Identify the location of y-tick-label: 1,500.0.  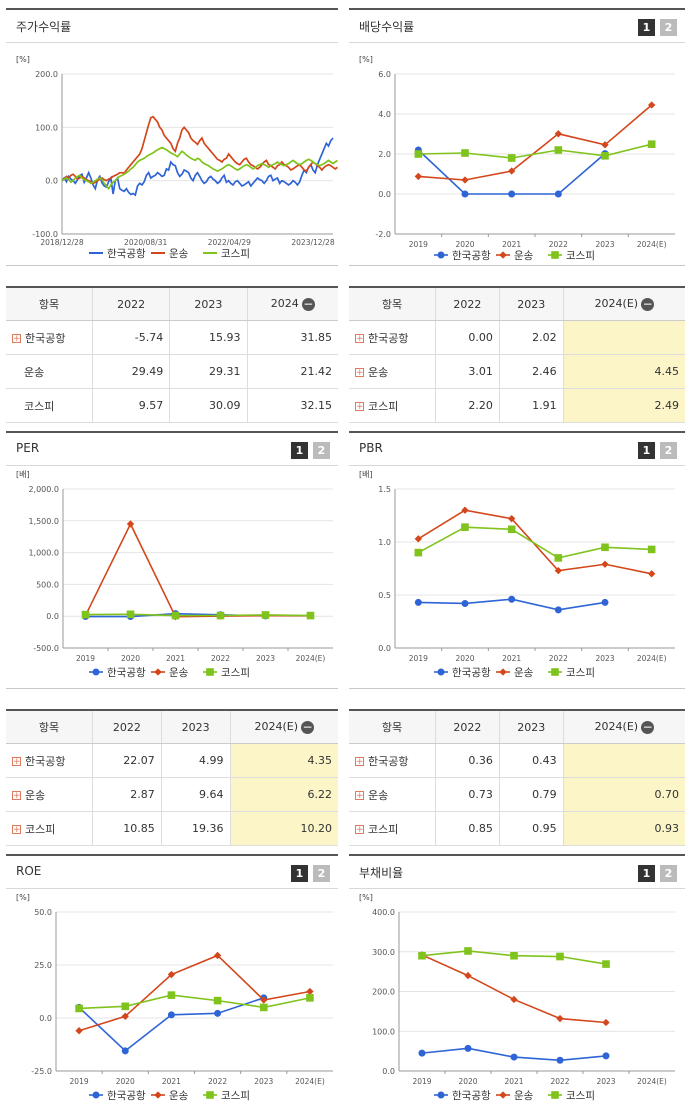
(43, 521).